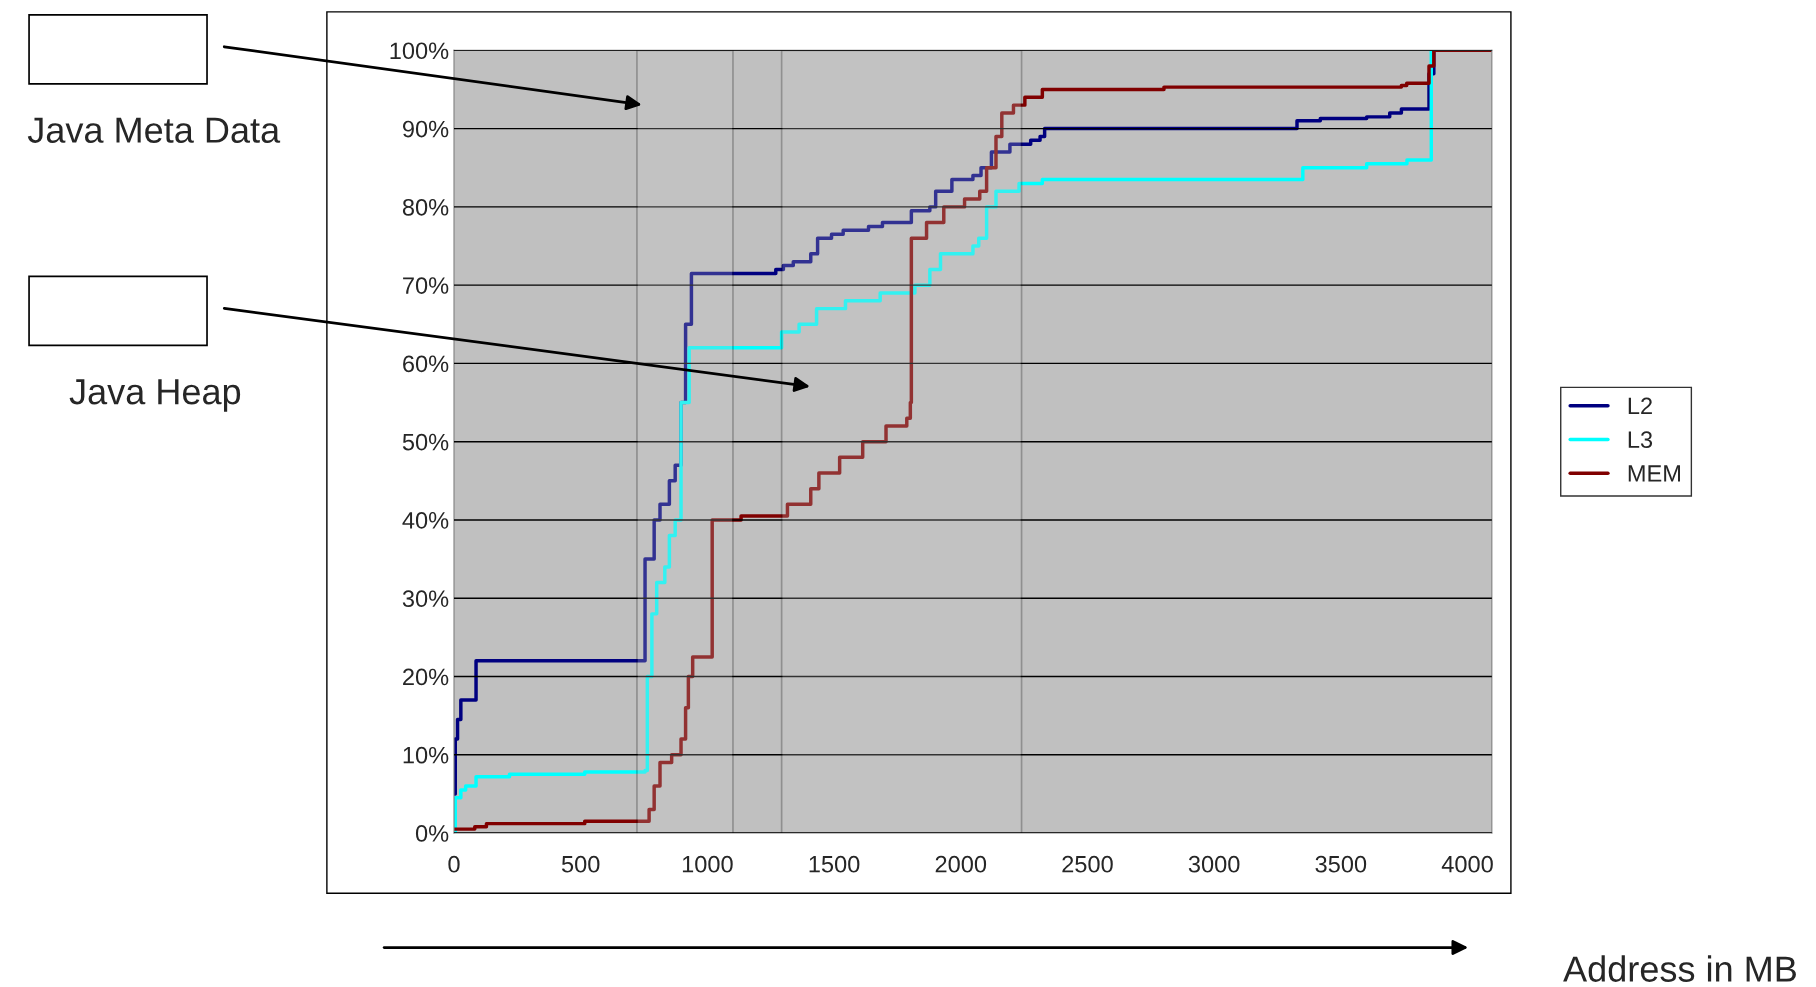 The image size is (1816, 987). I want to click on y-tick-label: 90%, so click(425, 129).